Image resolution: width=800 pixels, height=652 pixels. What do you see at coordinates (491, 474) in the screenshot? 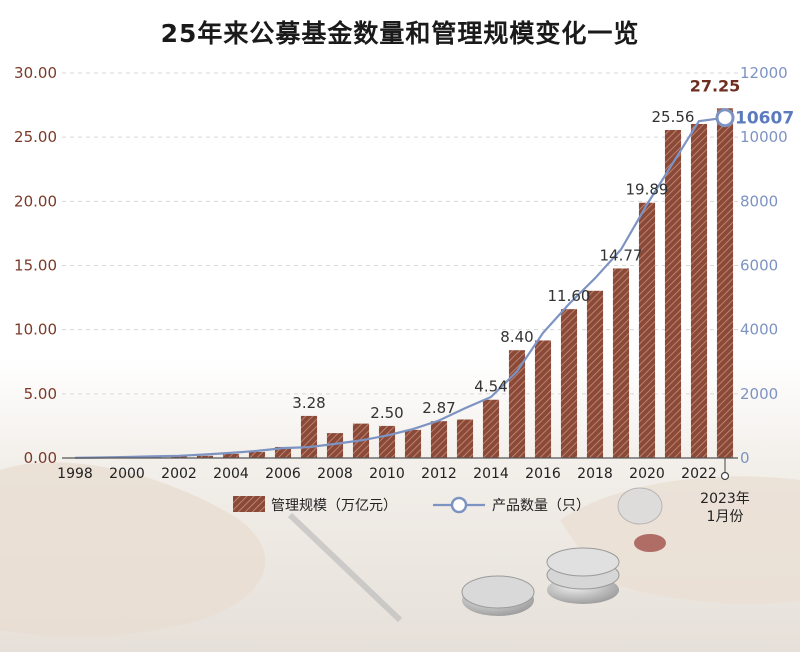
I see `x-tick-label: 2014` at bounding box center [491, 474].